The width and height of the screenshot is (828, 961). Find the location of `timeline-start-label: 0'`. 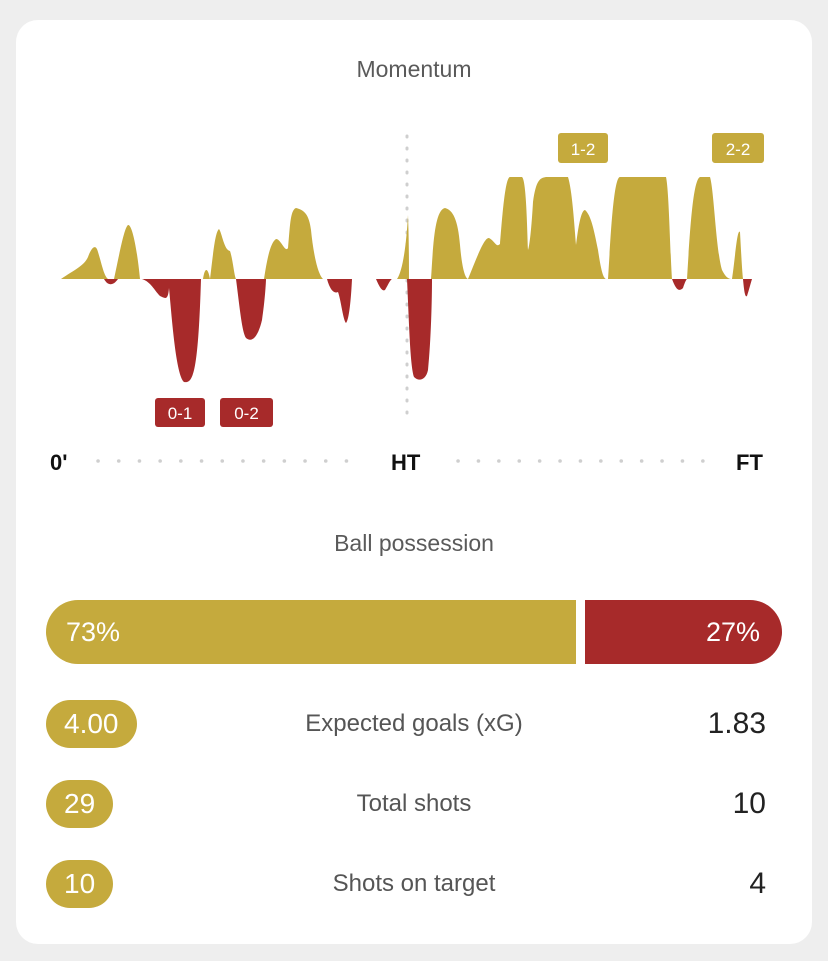

timeline-start-label: 0' is located at coordinates (59, 462).